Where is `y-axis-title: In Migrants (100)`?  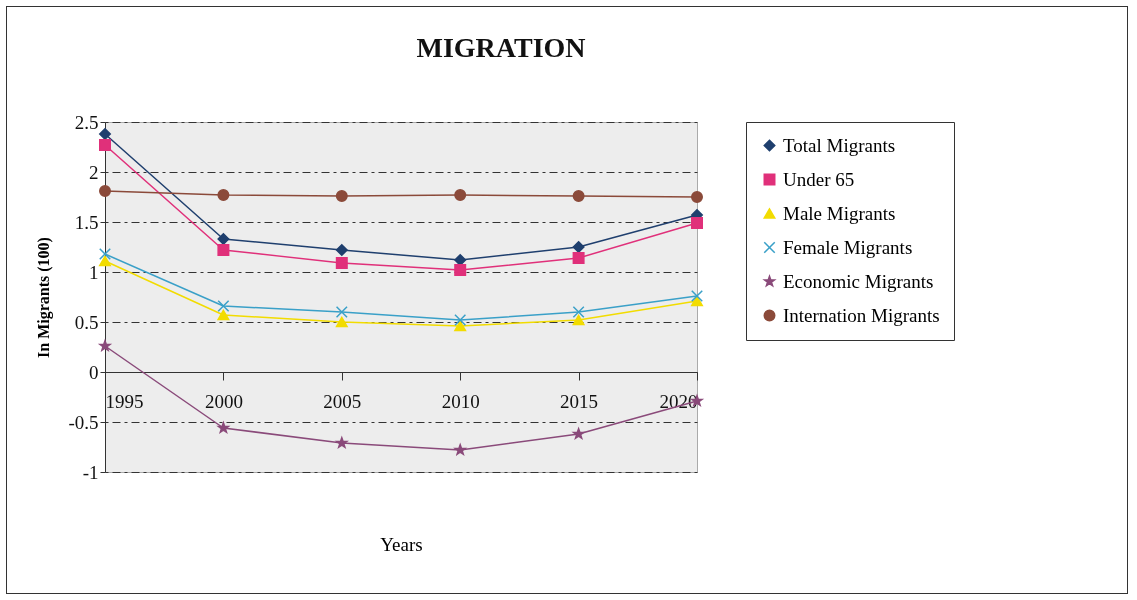 y-axis-title: In Migrants (100) is located at coordinates (44, 297).